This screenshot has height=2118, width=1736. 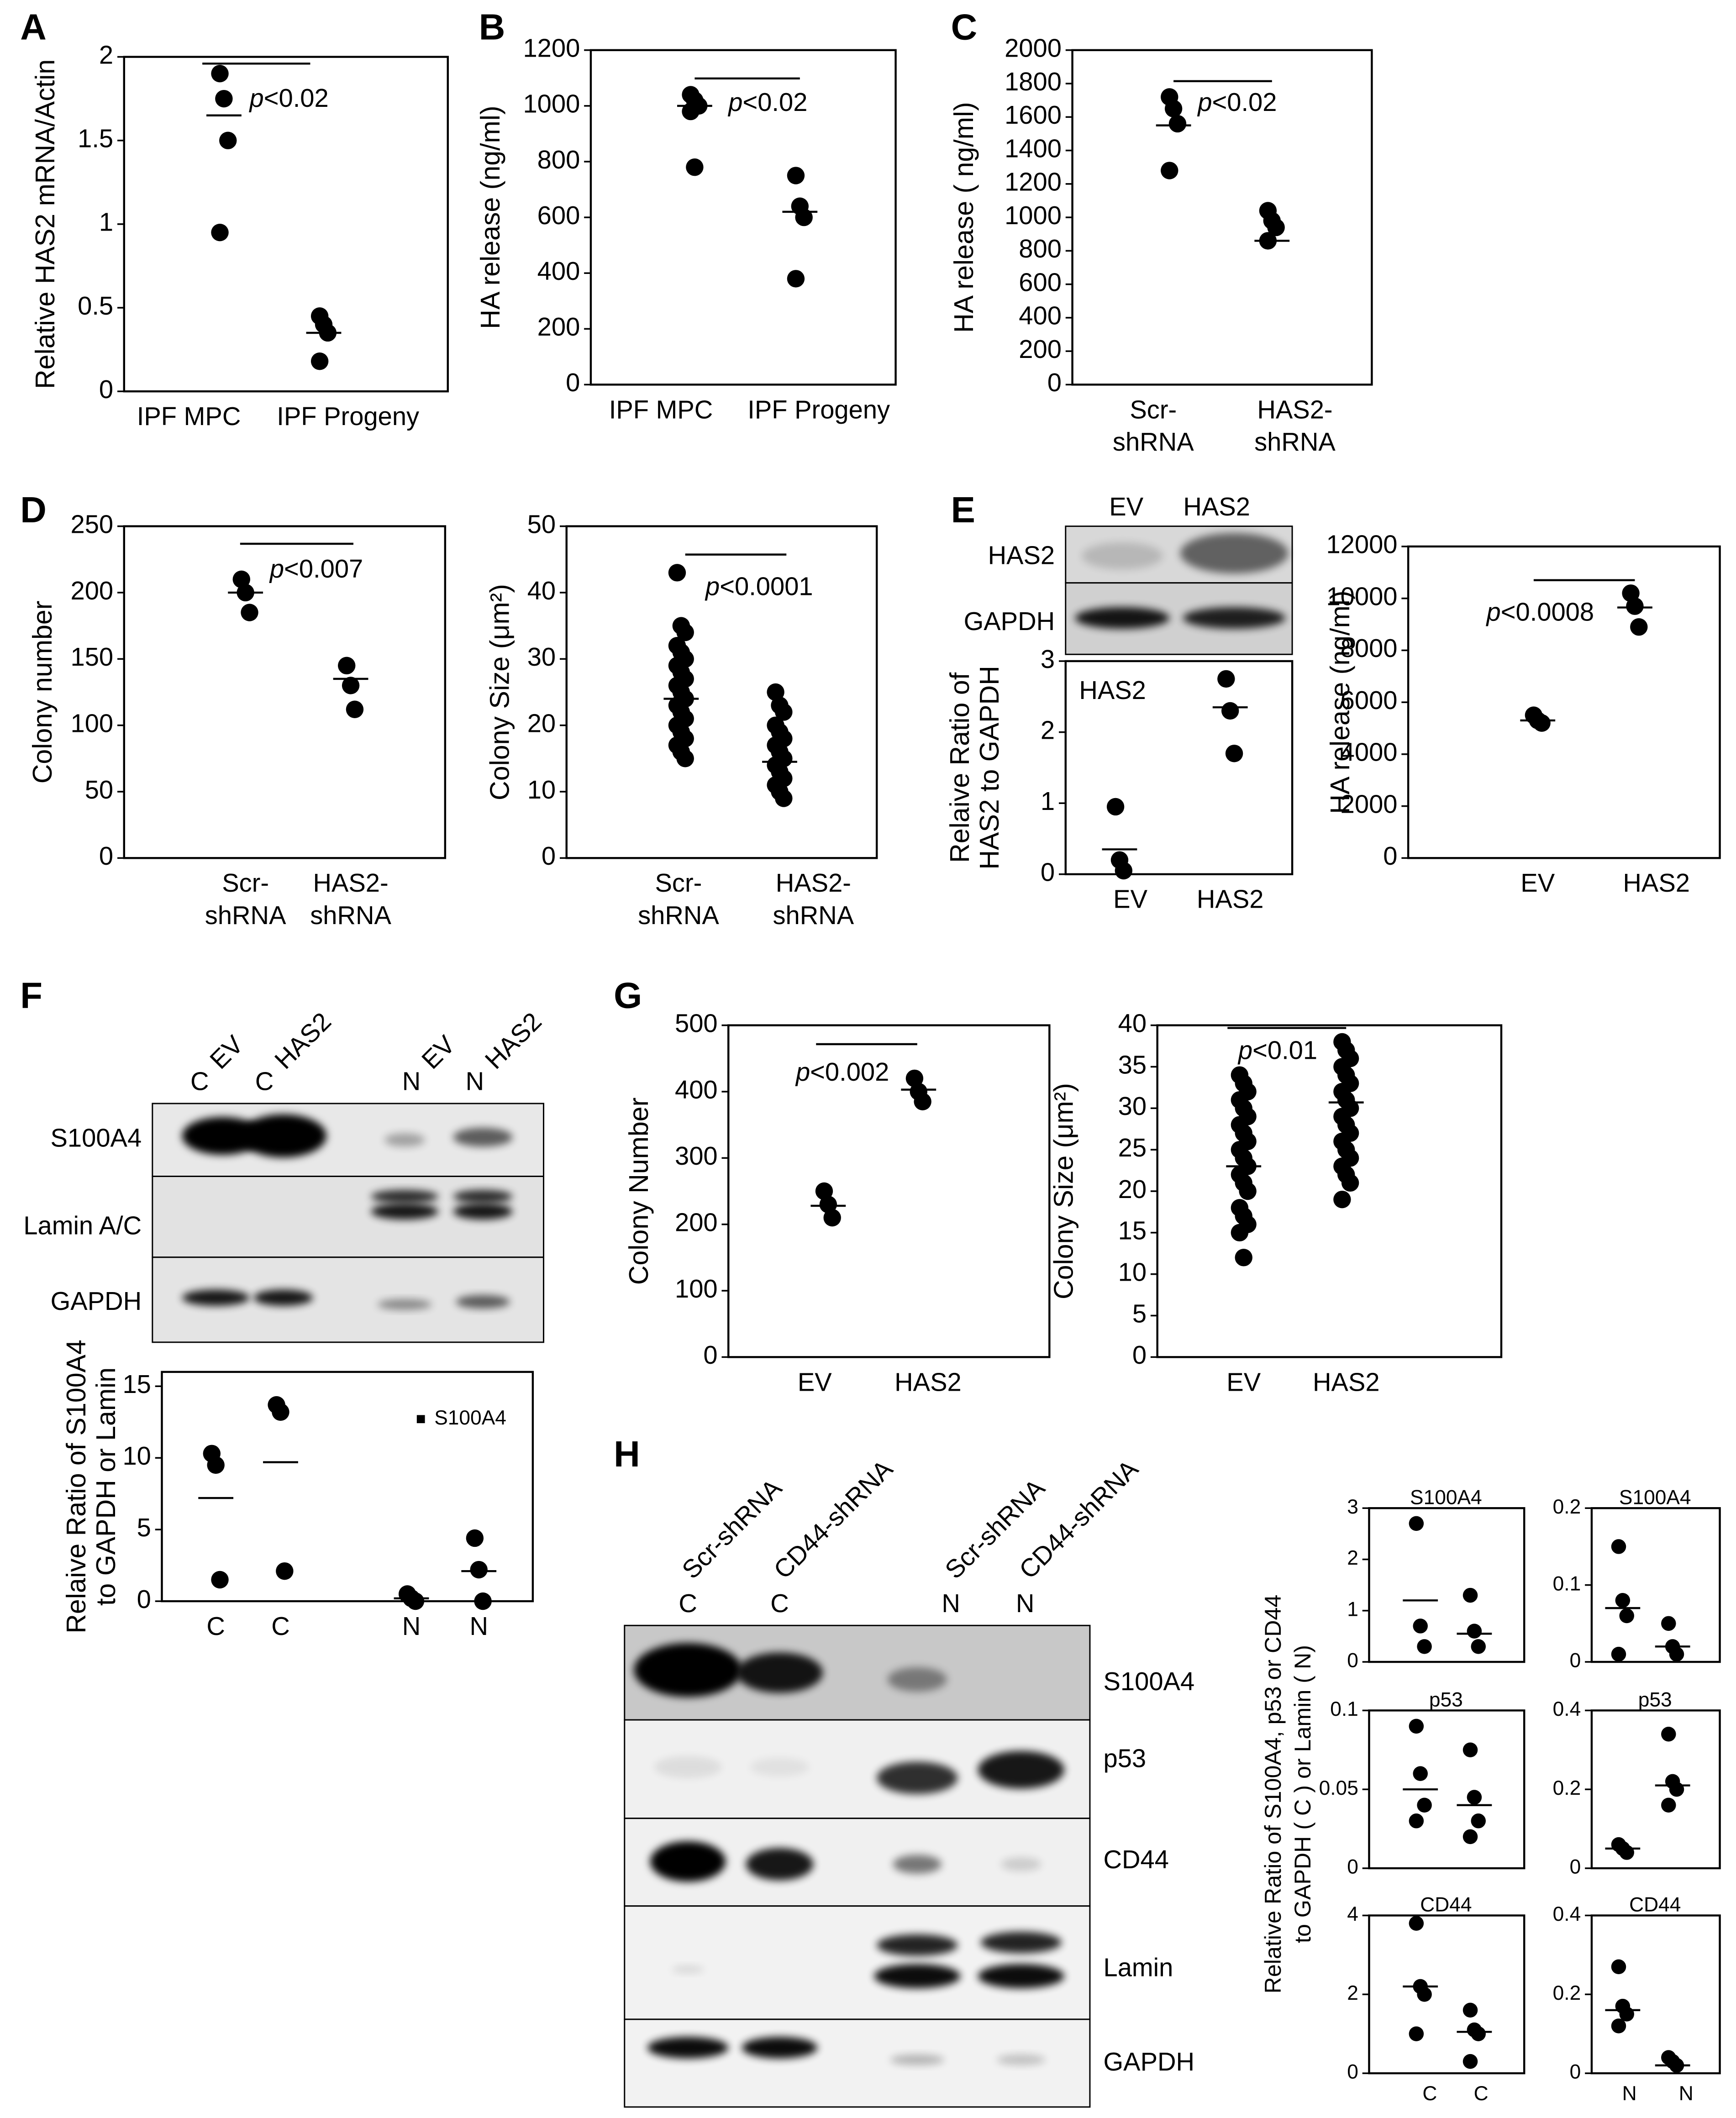 I want to click on y-tick-label: 3, so click(x=1352, y=1507).